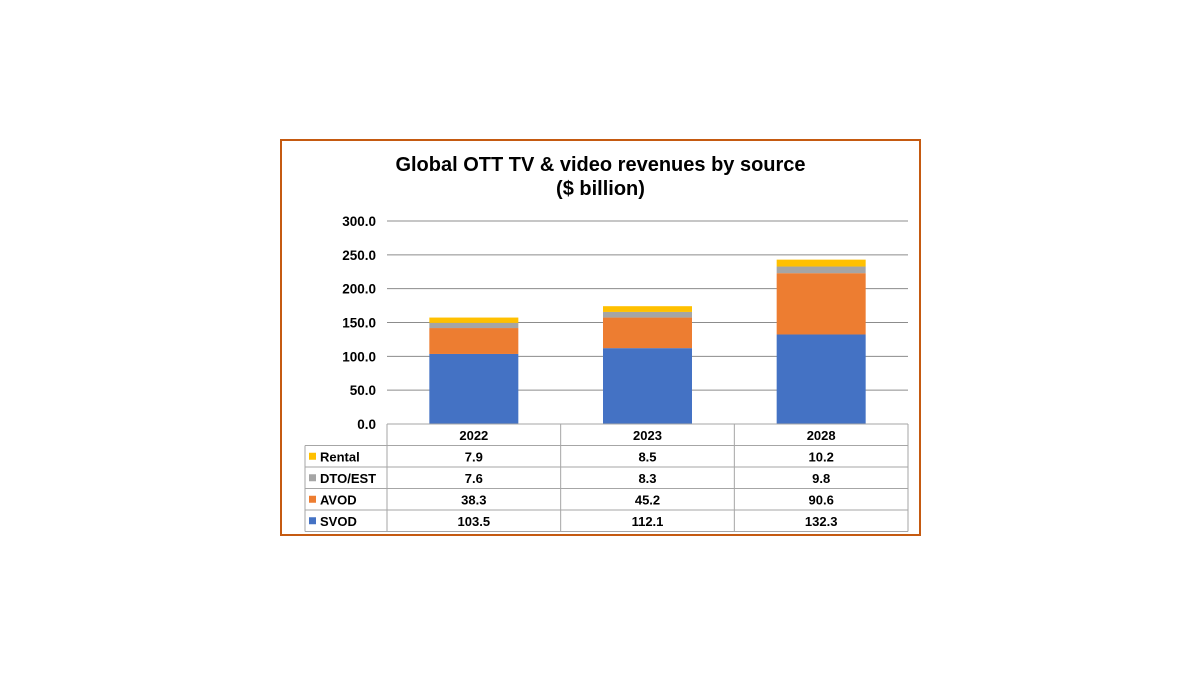 The height and width of the screenshot is (675, 1200). I want to click on x-tick-label: 2022, so click(473, 435).